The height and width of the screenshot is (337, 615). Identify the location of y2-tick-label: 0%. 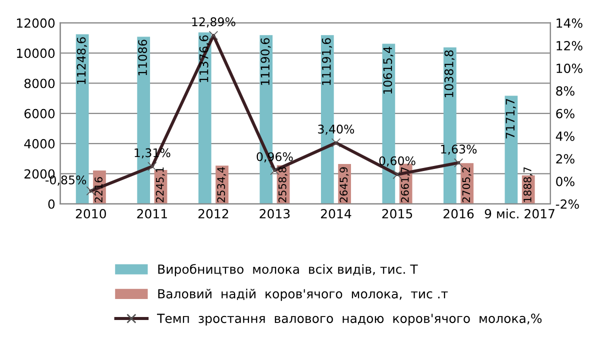
(565, 181).